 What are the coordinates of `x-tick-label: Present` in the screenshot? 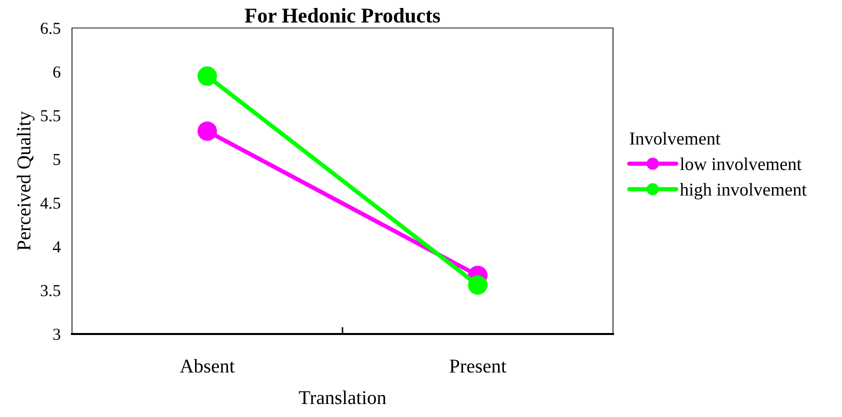 It's located at (478, 366).